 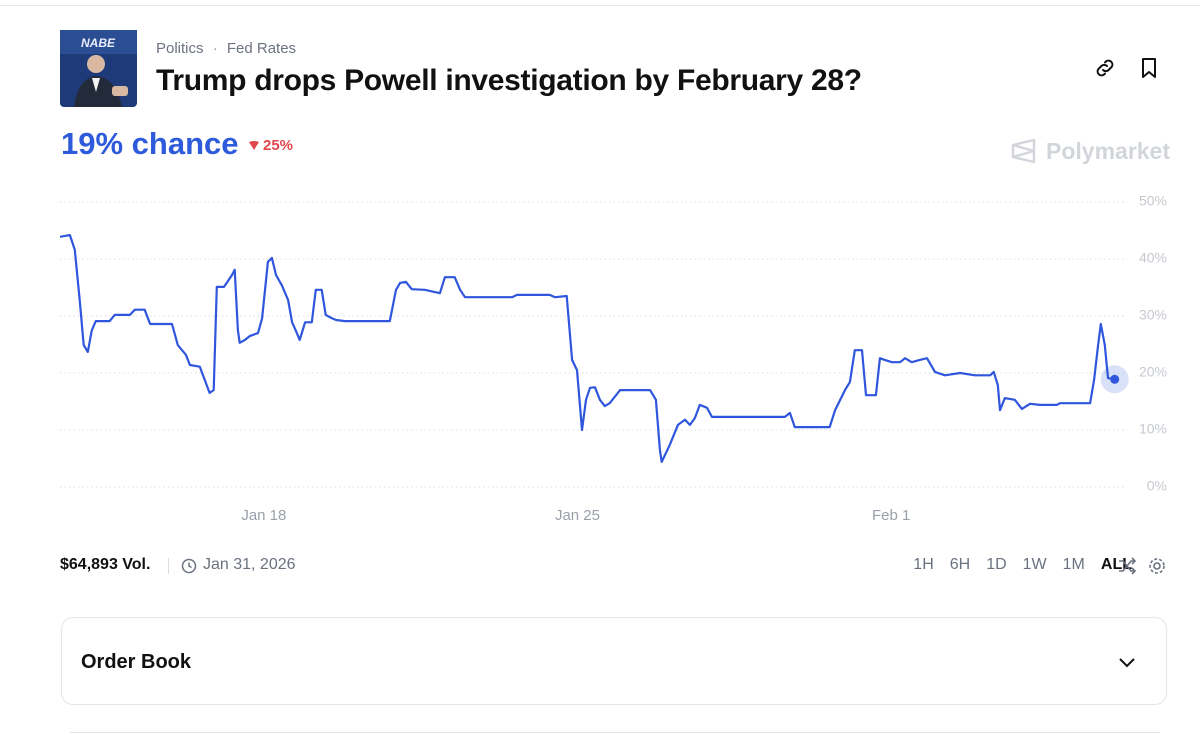 What do you see at coordinates (891, 515) in the screenshot?
I see `x-tick-label: Feb 1` at bounding box center [891, 515].